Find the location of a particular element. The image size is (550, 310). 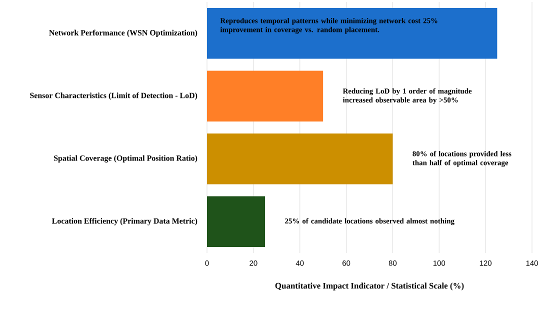

x-axis-title: Quantitative Impact Indicator / Statistical Scale (%) is located at coordinates (369, 286).